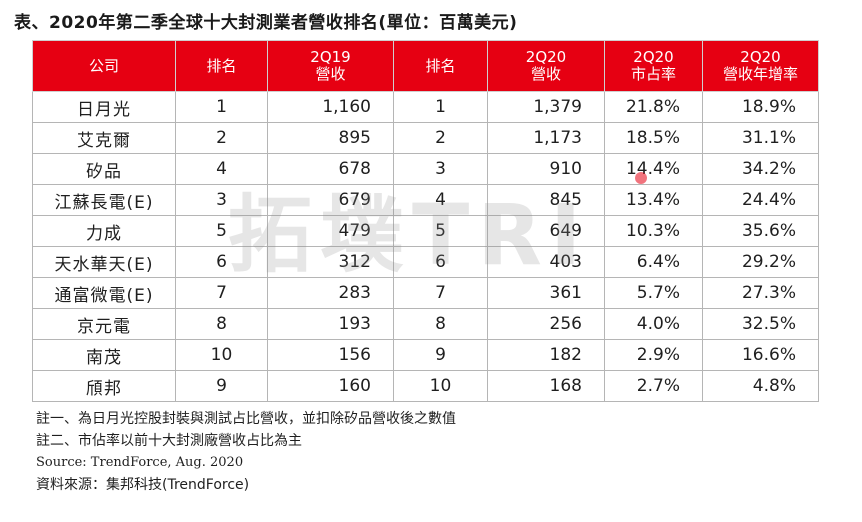  What do you see at coordinates (653, 262) in the screenshot?
I see `cell-market-share: 6.4%` at bounding box center [653, 262].